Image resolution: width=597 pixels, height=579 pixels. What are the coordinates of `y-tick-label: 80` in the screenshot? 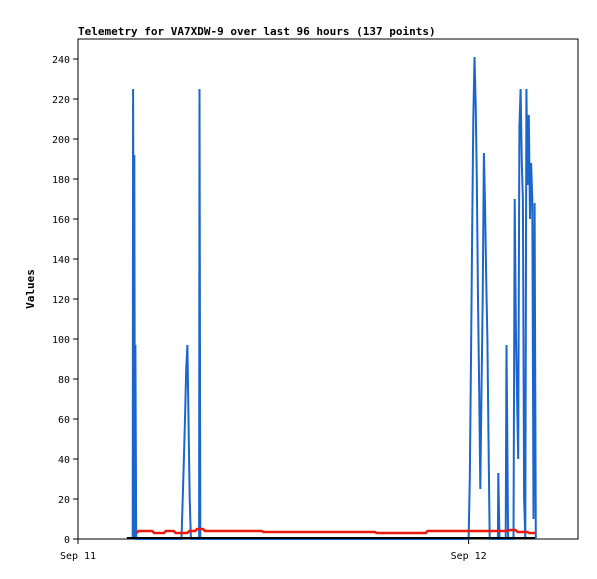 It's located at (64, 380).